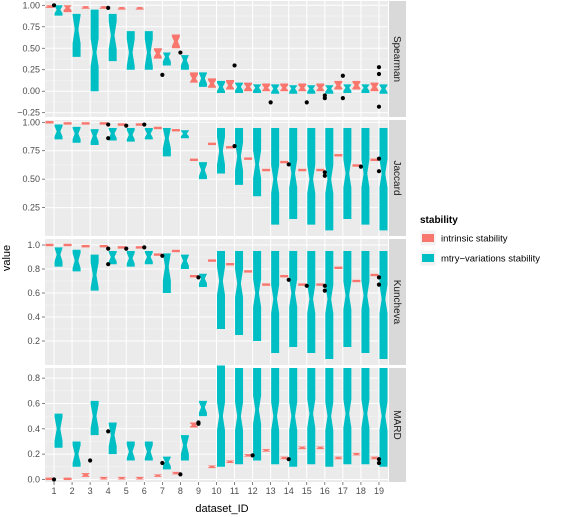 The image size is (565, 517). Describe the element at coordinates (31, 208) in the screenshot. I see `y-tick-label: 0.25` at that location.